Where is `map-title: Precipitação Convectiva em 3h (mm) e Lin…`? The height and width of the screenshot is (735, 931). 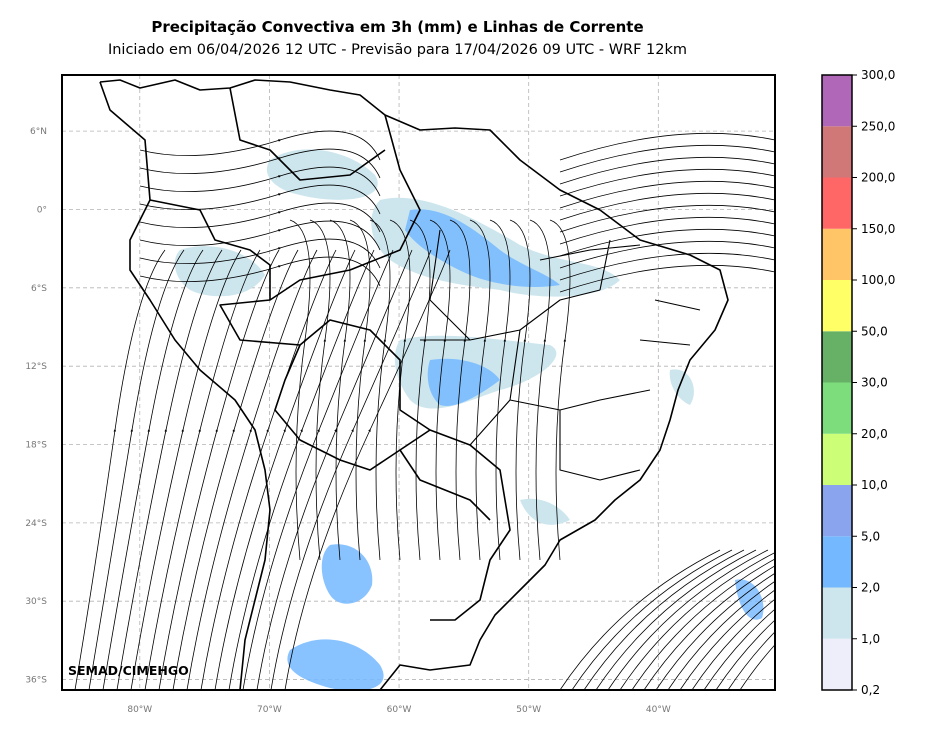
map-title: Precipitação Convectiva em 3h (mm) e Lin… is located at coordinates (397, 27).